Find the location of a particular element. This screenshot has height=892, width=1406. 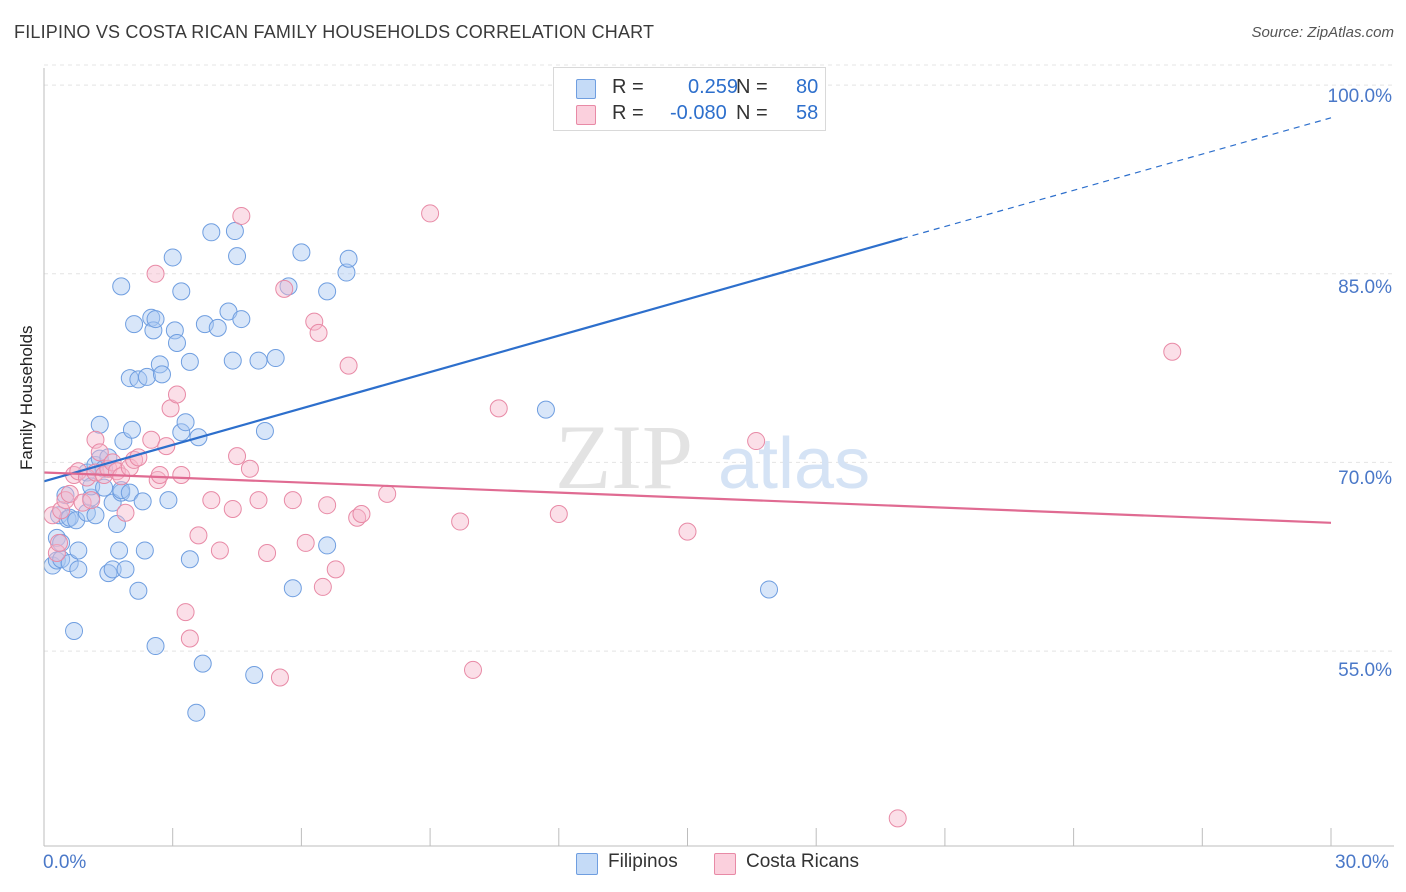

bottom-legend-label-costa-ricans: Costa Ricans is located at coordinates (802, 861).